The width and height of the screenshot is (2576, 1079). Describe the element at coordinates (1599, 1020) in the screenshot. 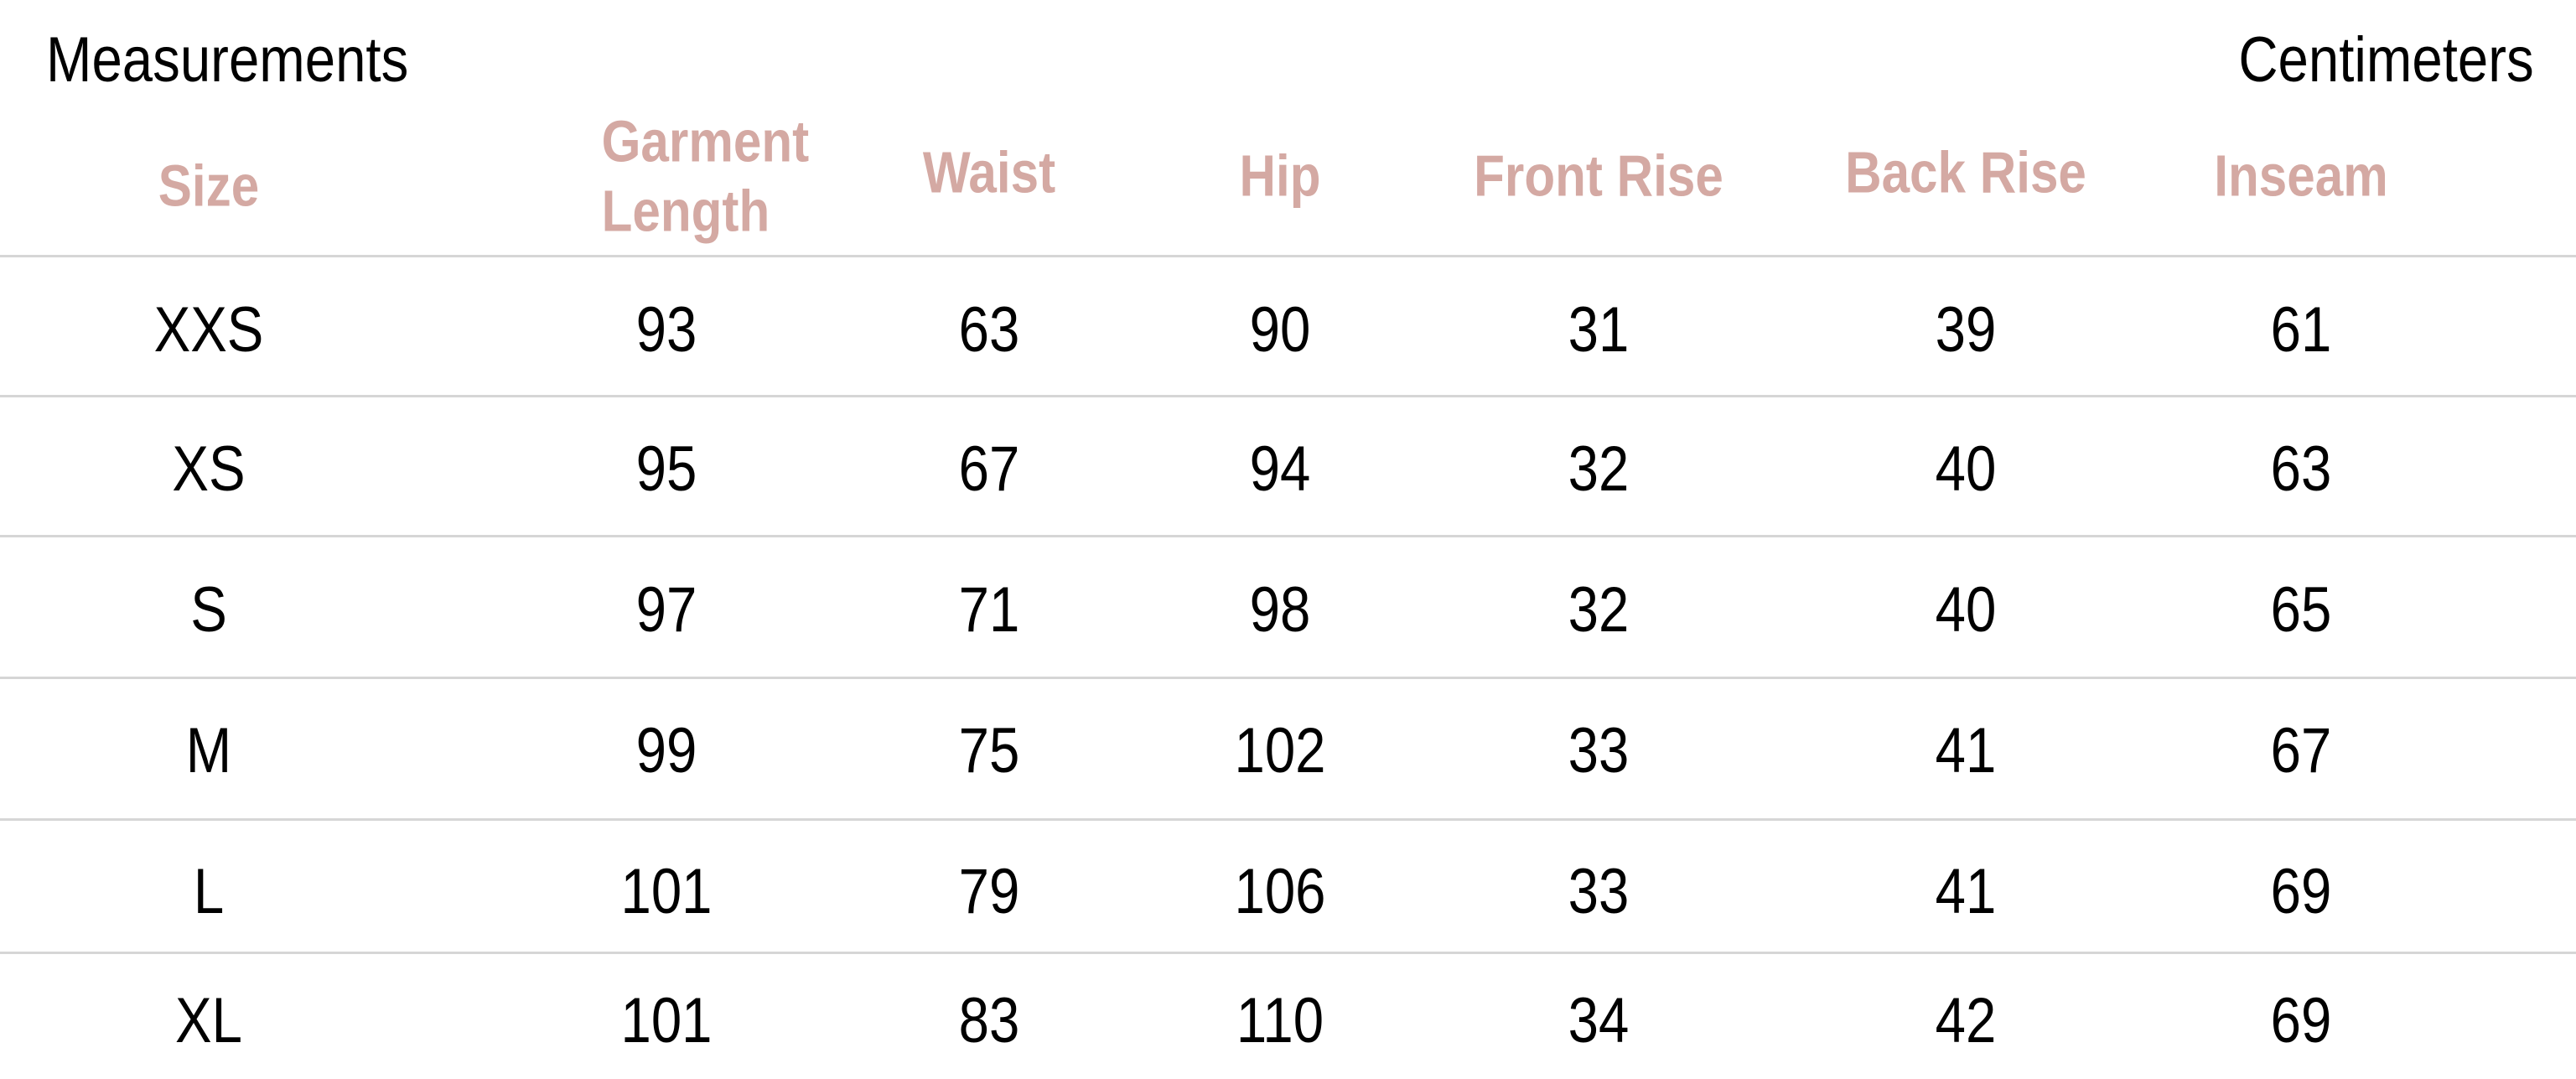

I see `measurement-cell: 34` at that location.